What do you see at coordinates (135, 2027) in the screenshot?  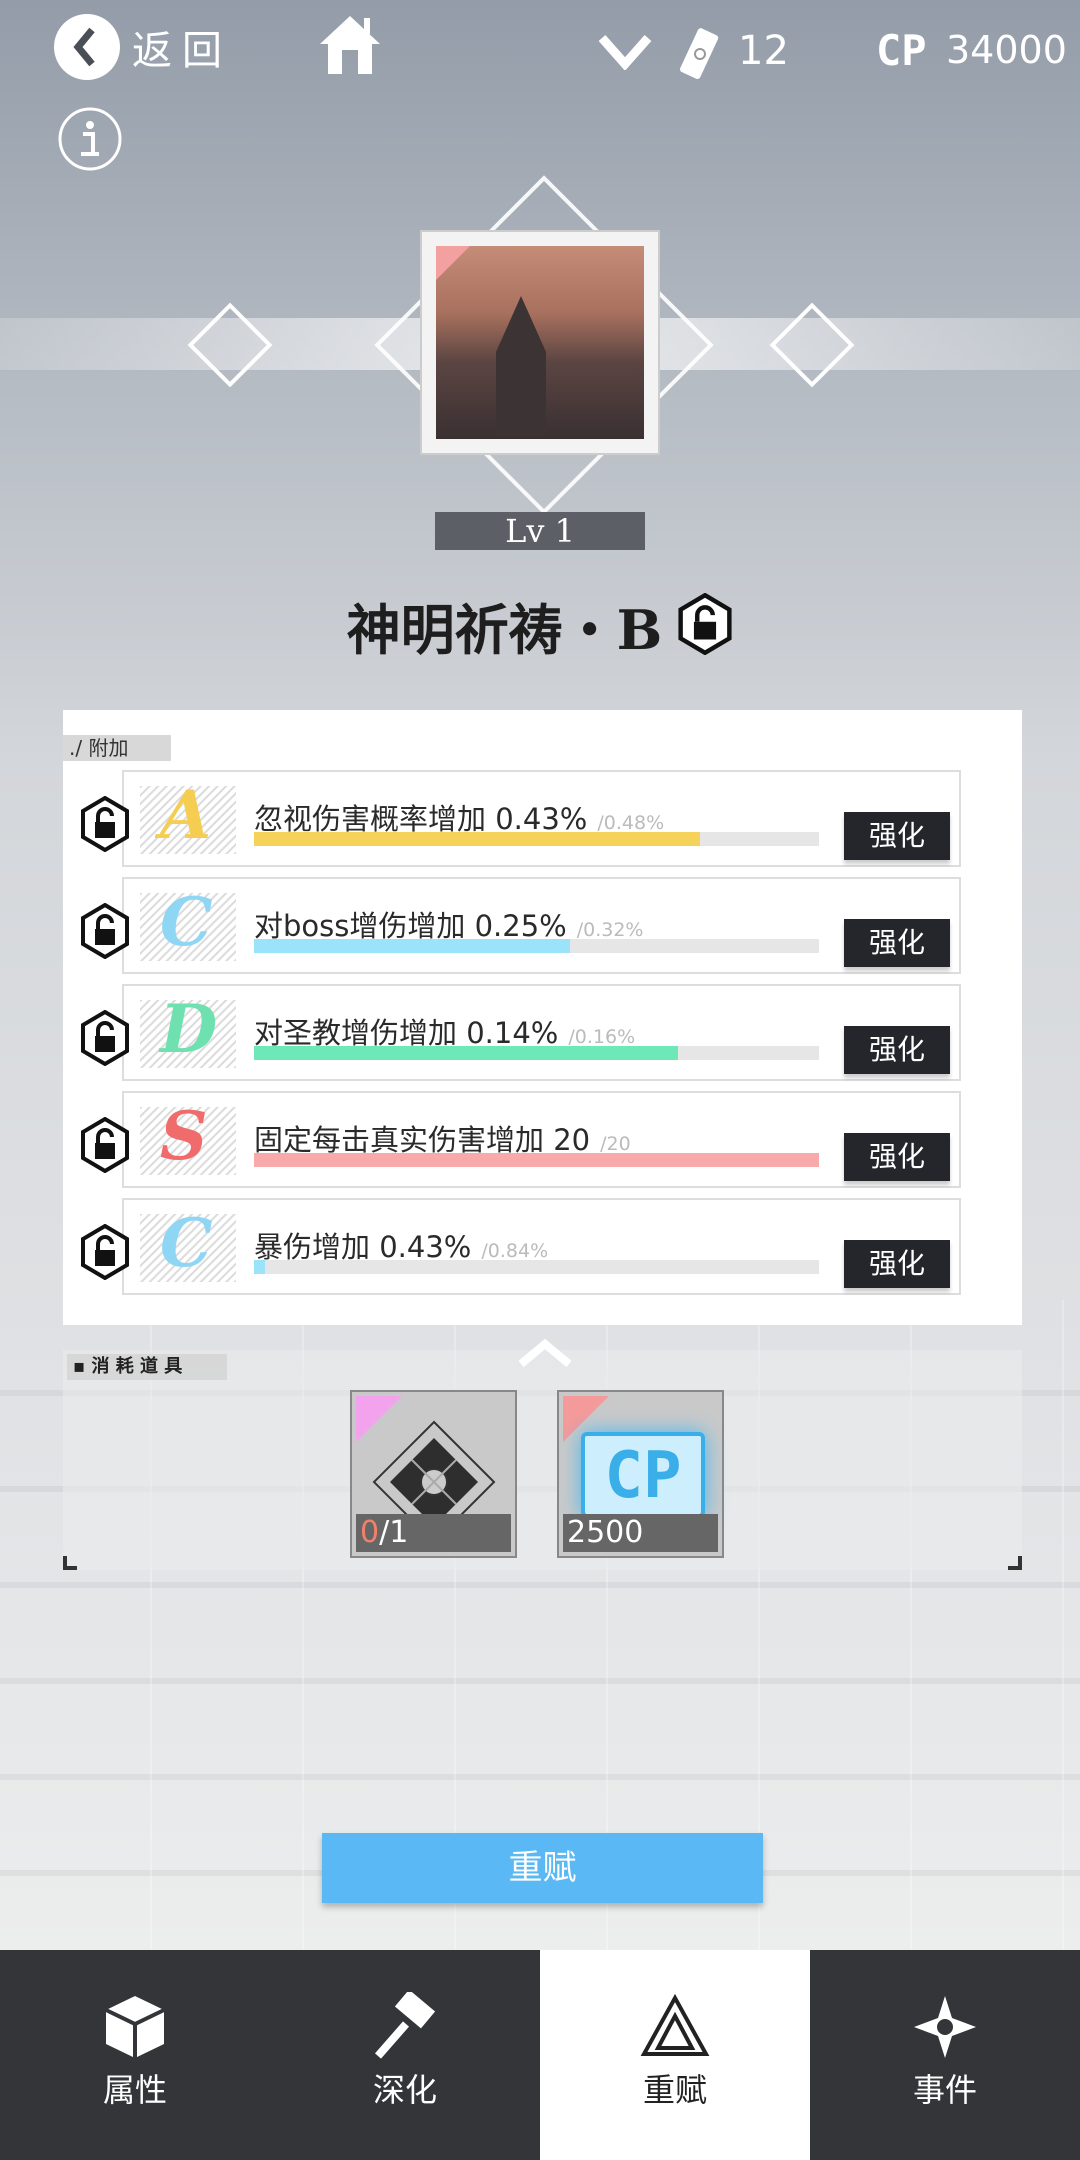 I see `cube-icon` at bounding box center [135, 2027].